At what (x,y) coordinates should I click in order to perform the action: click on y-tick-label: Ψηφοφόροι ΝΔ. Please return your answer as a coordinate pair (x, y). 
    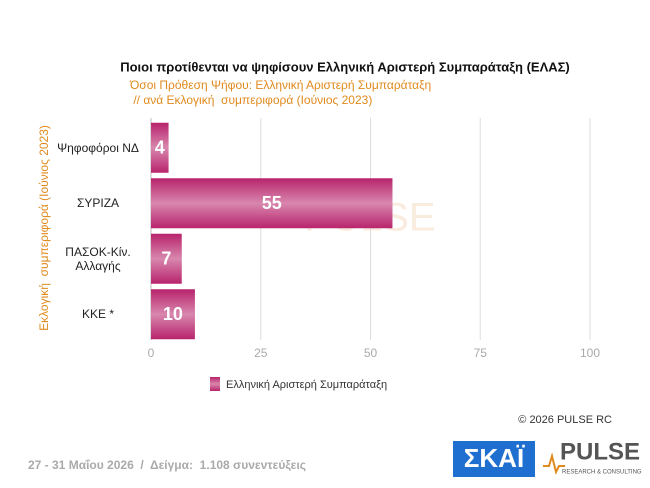
    Looking at the image, I should click on (98, 147).